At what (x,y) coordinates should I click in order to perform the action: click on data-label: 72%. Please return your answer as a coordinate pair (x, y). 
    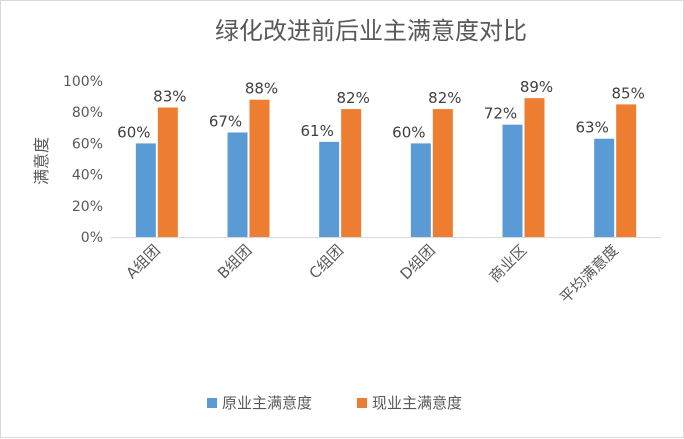
    Looking at the image, I should click on (500, 114).